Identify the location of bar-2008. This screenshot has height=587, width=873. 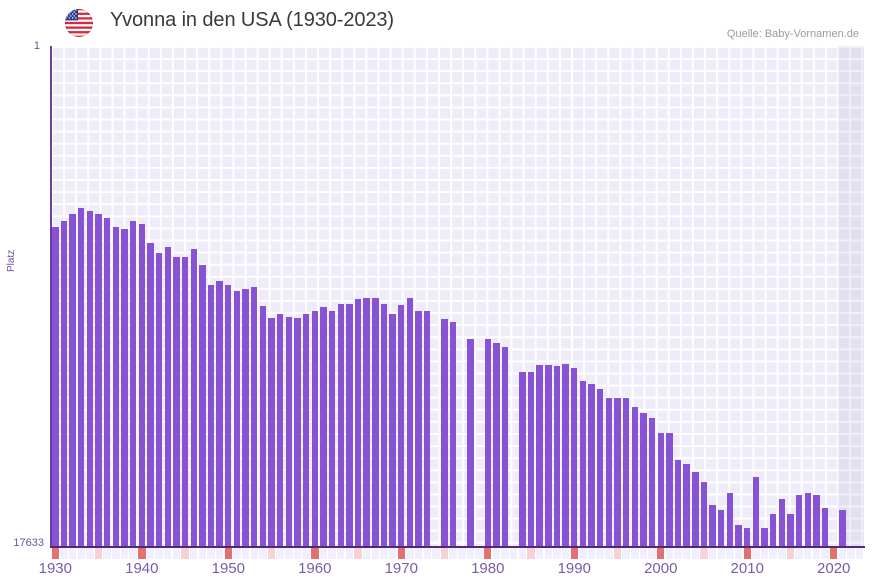
(730, 519).